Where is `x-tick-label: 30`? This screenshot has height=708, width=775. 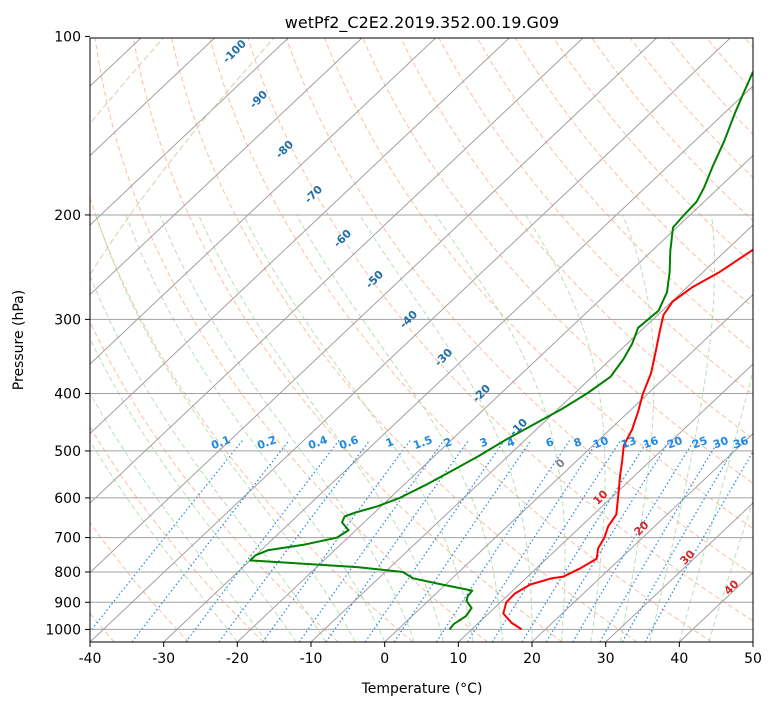
x-tick-label: 30 is located at coordinates (606, 659).